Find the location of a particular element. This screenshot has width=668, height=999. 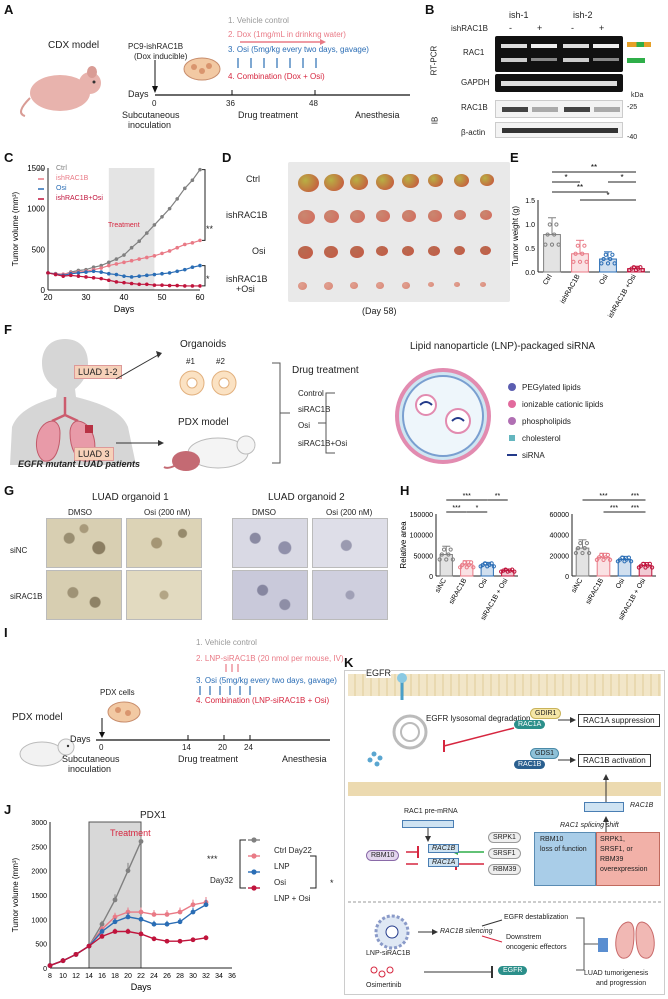

sig-label: *** is located at coordinates (603, 496).